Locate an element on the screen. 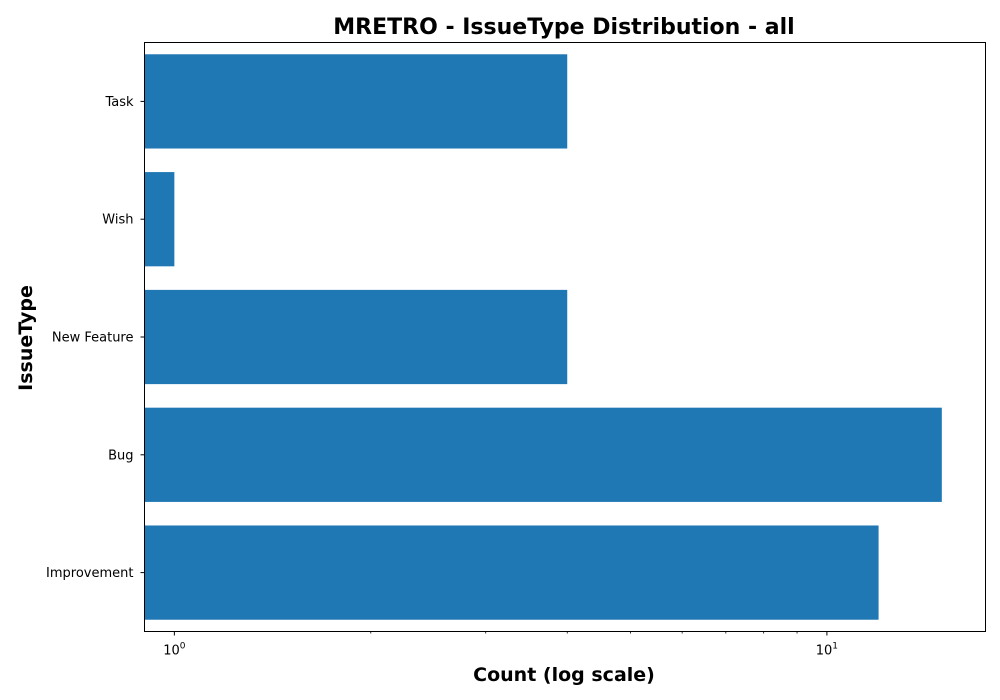 This screenshot has width=1000, height=700. y-tick-label: Wish is located at coordinates (117, 220).